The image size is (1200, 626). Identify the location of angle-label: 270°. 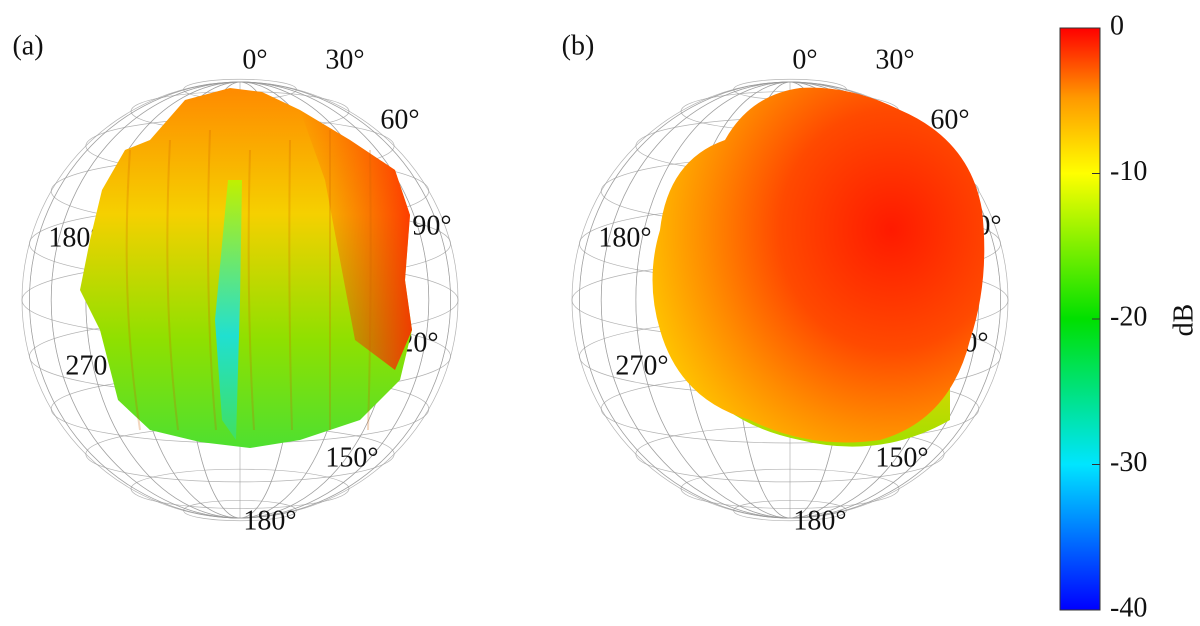
(641, 365).